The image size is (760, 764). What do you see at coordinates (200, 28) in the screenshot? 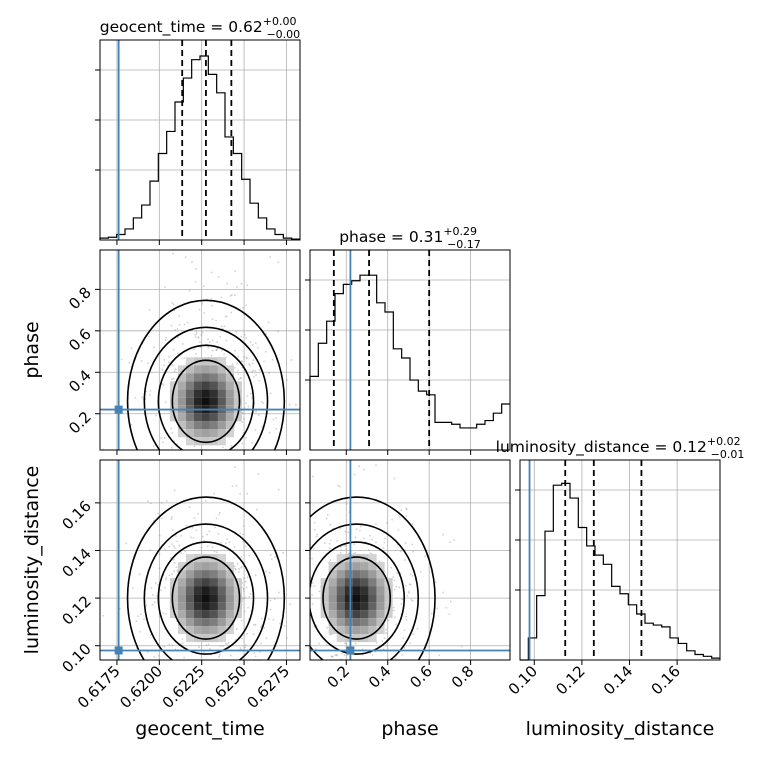
I see `panel-title-geocent_time: geocent_time = 0.62+0.00 −0.00` at bounding box center [200, 28].